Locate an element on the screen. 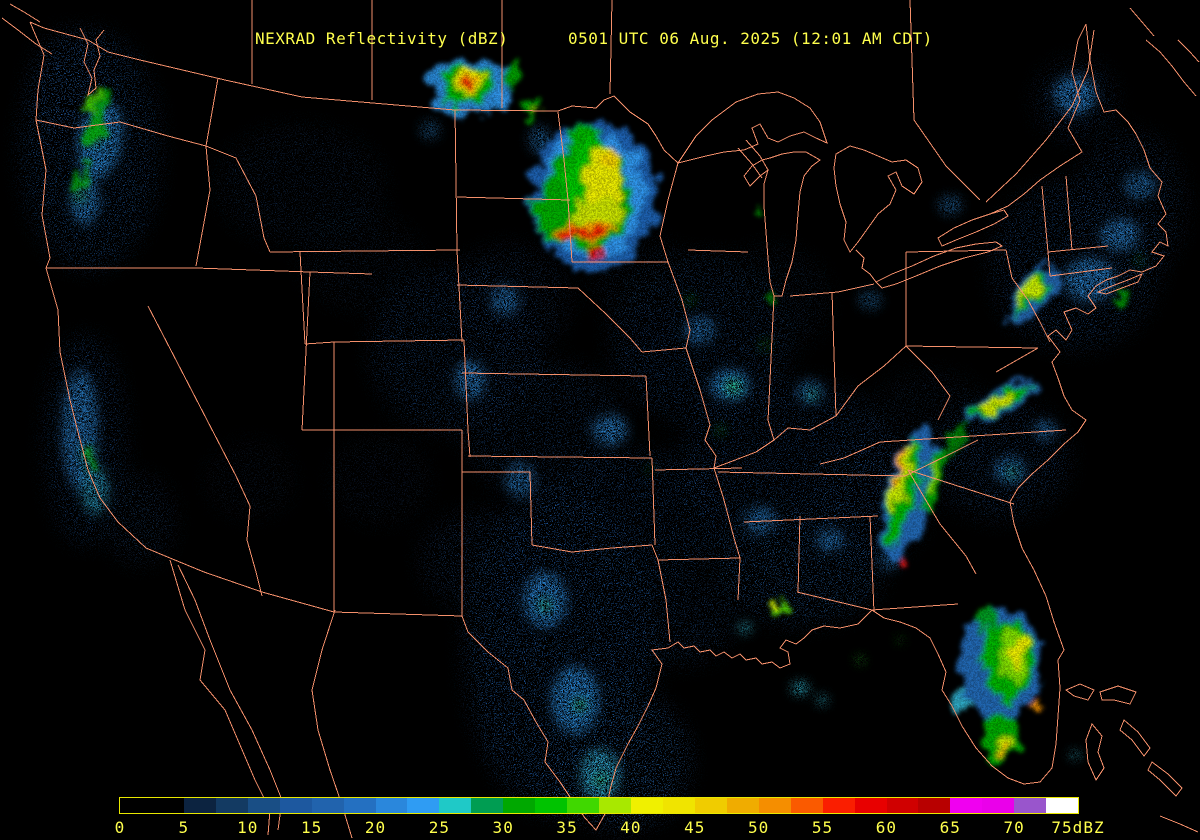 The image size is (1200, 840). us-west-coast is located at coordinates (100, 290).